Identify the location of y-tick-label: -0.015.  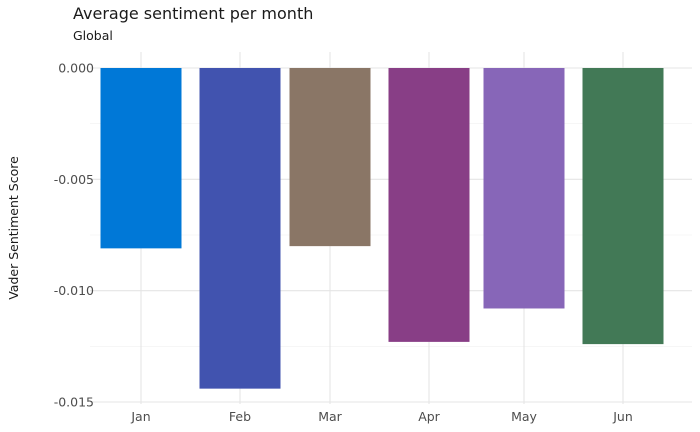
(74, 402).